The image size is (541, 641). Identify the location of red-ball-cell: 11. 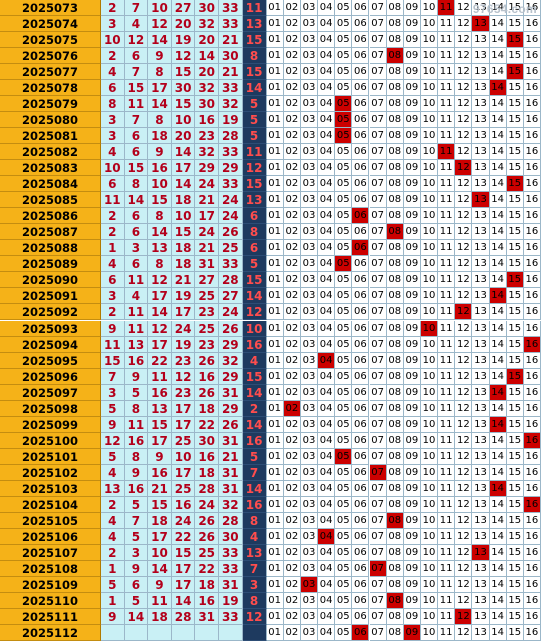
(136, 424).